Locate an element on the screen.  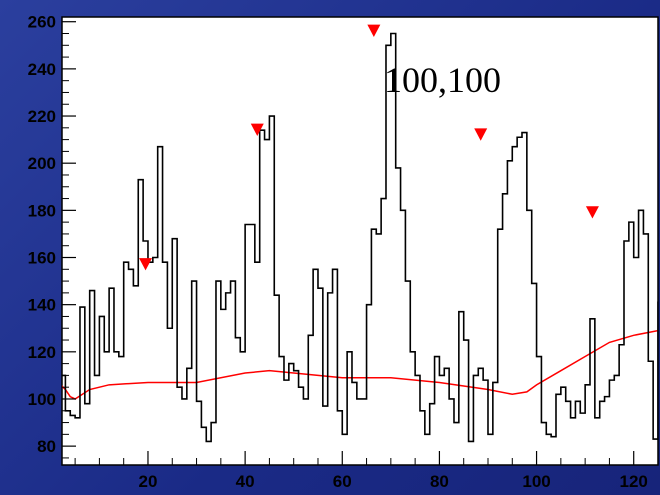
y-tick-label: 80 is located at coordinates (46, 446).